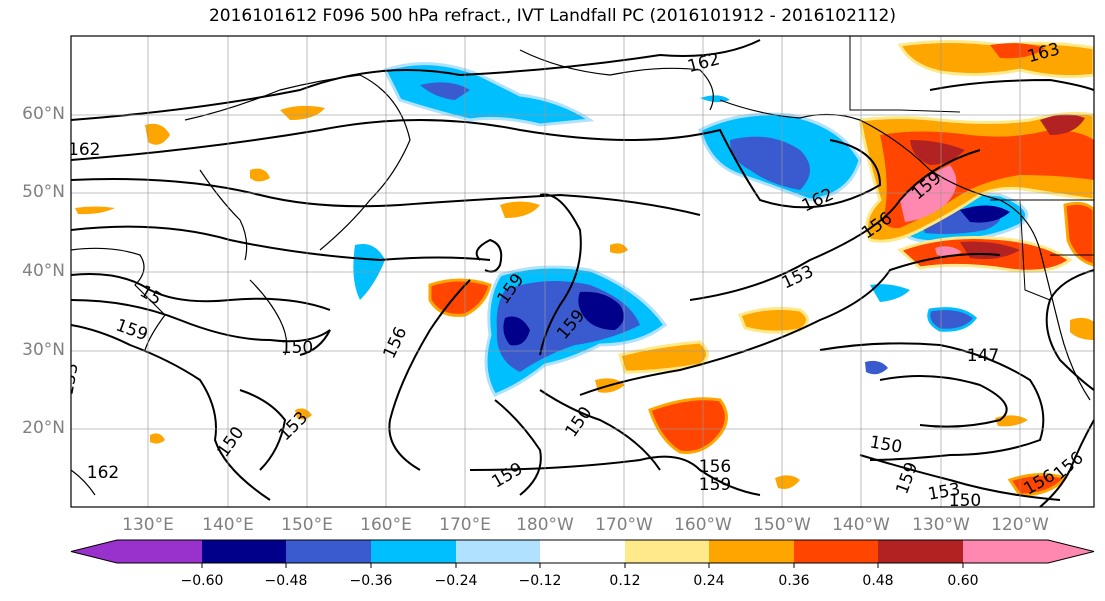  Describe the element at coordinates (540, 581) in the screenshot. I see `colorbar-tick-label: −0.12` at that location.